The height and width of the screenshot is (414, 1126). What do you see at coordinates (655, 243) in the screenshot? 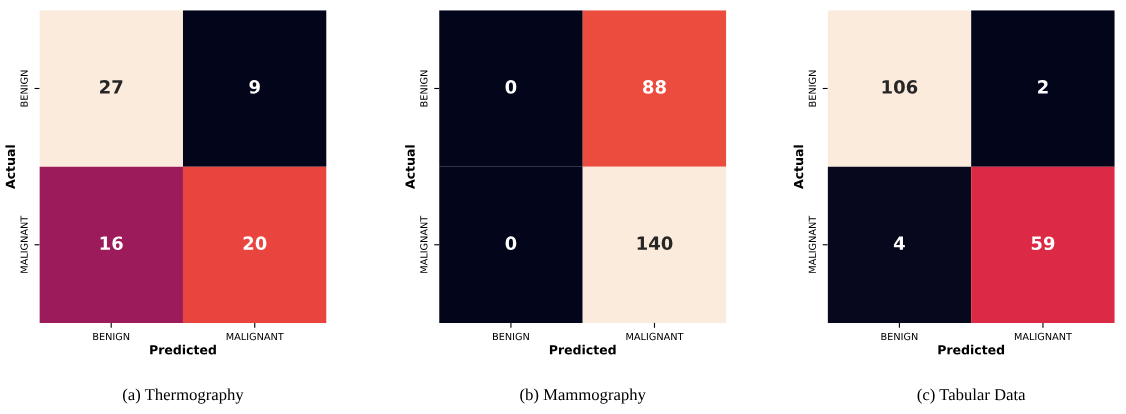
I see `data-label: 140` at bounding box center [655, 243].